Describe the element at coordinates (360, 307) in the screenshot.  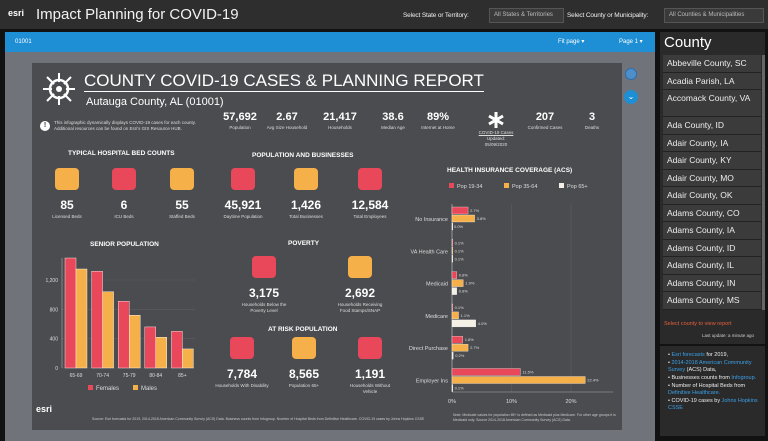
I see `metric-label: Households Receiving Food Stamps/SNAP` at that location.